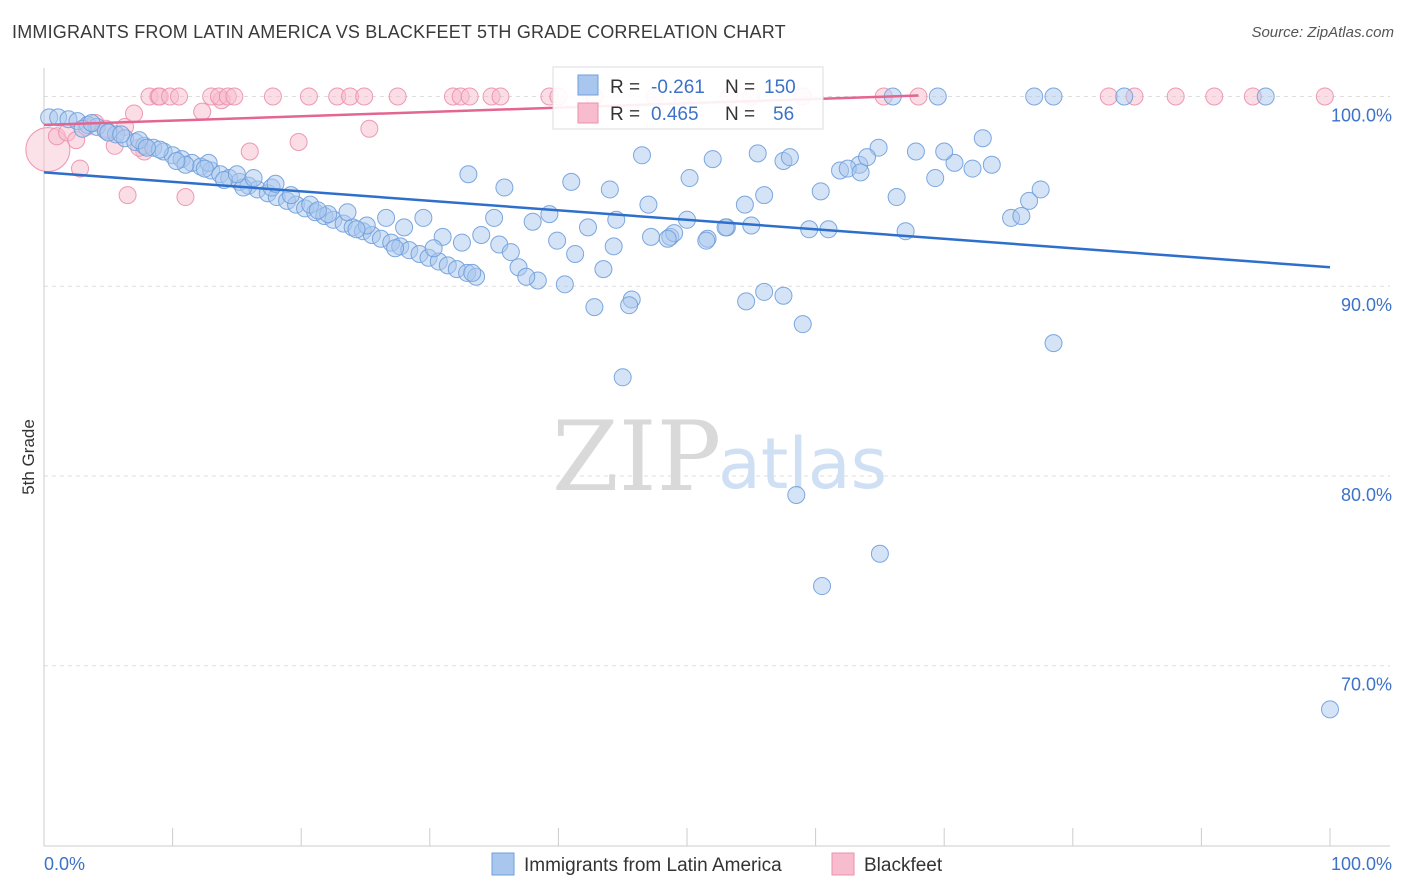  I want to click on watermark: ZIP atlas, so click(719, 457).